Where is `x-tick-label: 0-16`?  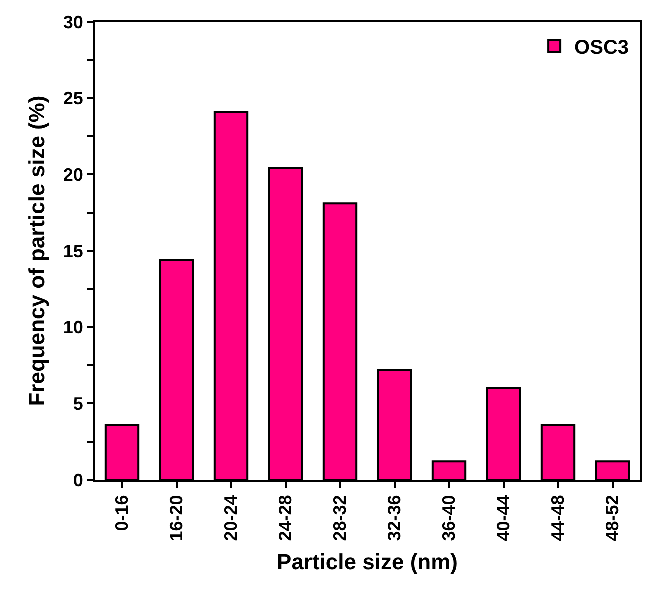
x-tick-label: 0-16 is located at coordinates (122, 513).